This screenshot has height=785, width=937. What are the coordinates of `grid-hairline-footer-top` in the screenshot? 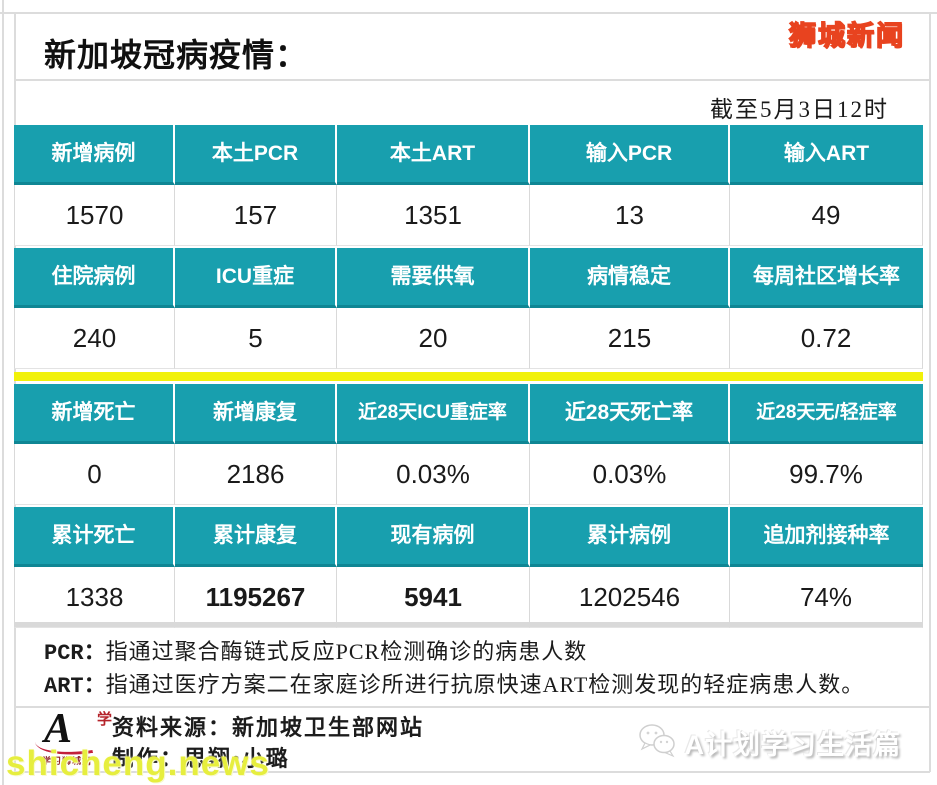 It's located at (472, 707).